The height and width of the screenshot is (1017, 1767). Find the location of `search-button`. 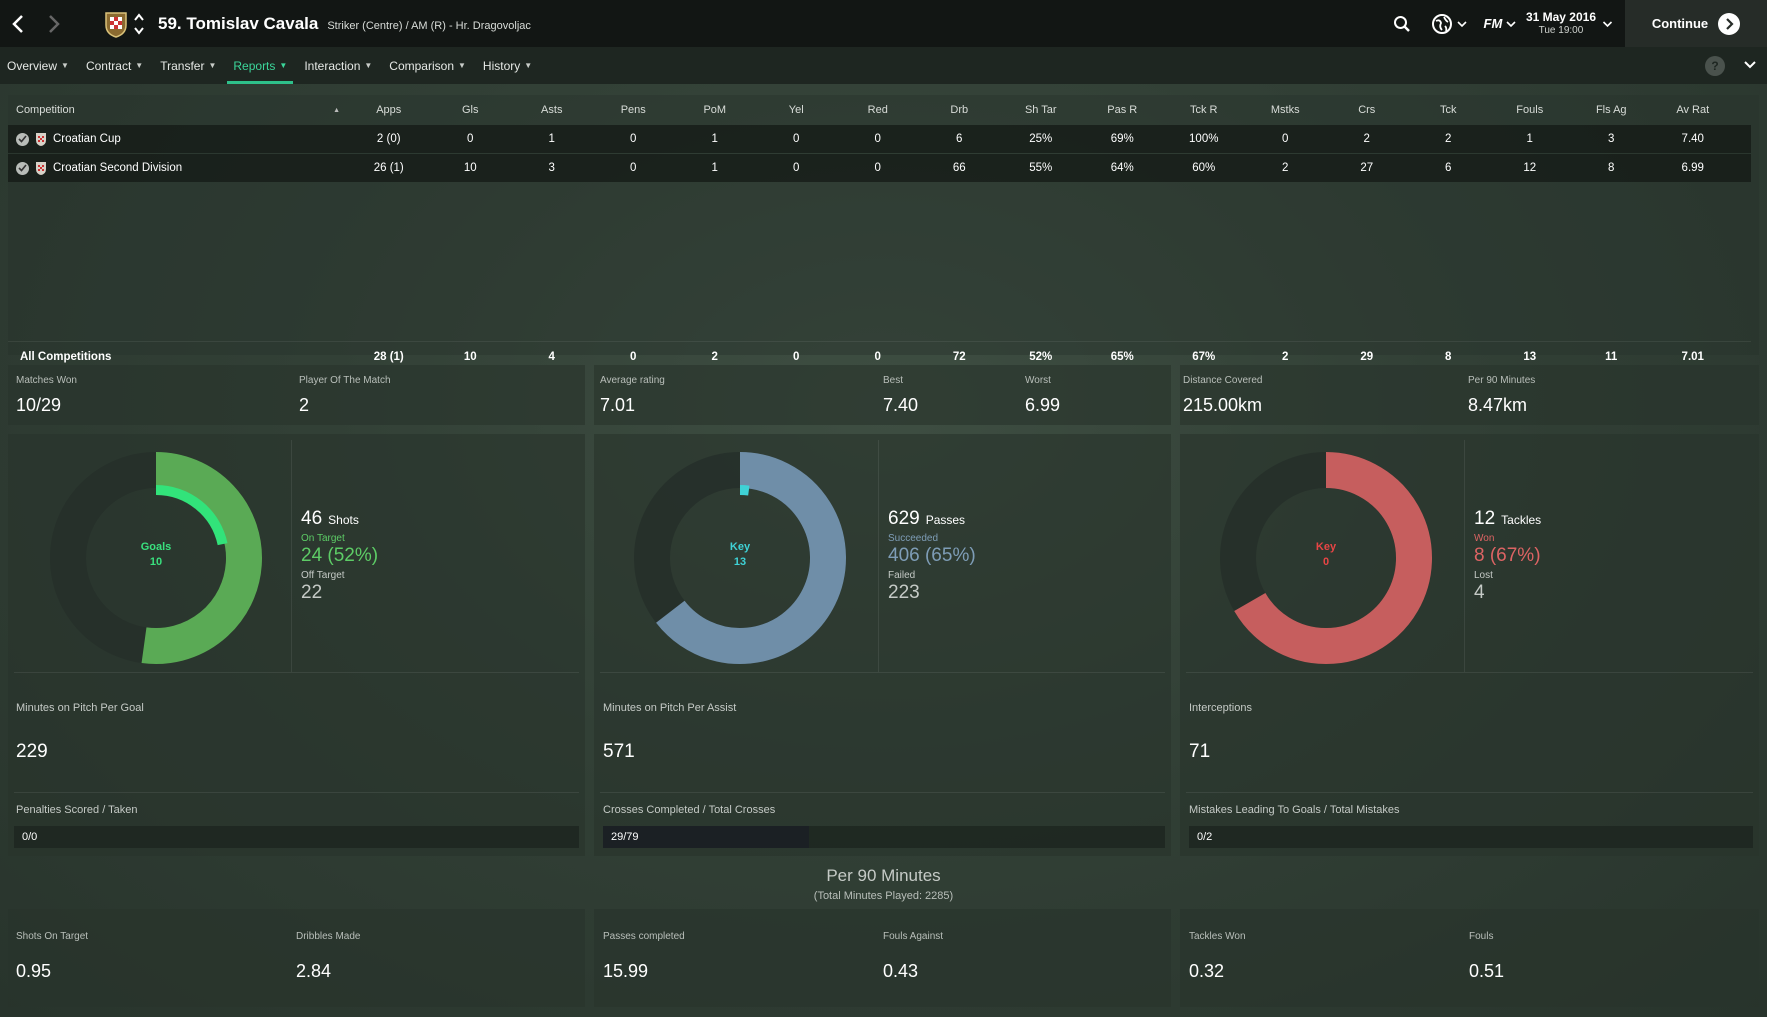

search-button is located at coordinates (1402, 23).